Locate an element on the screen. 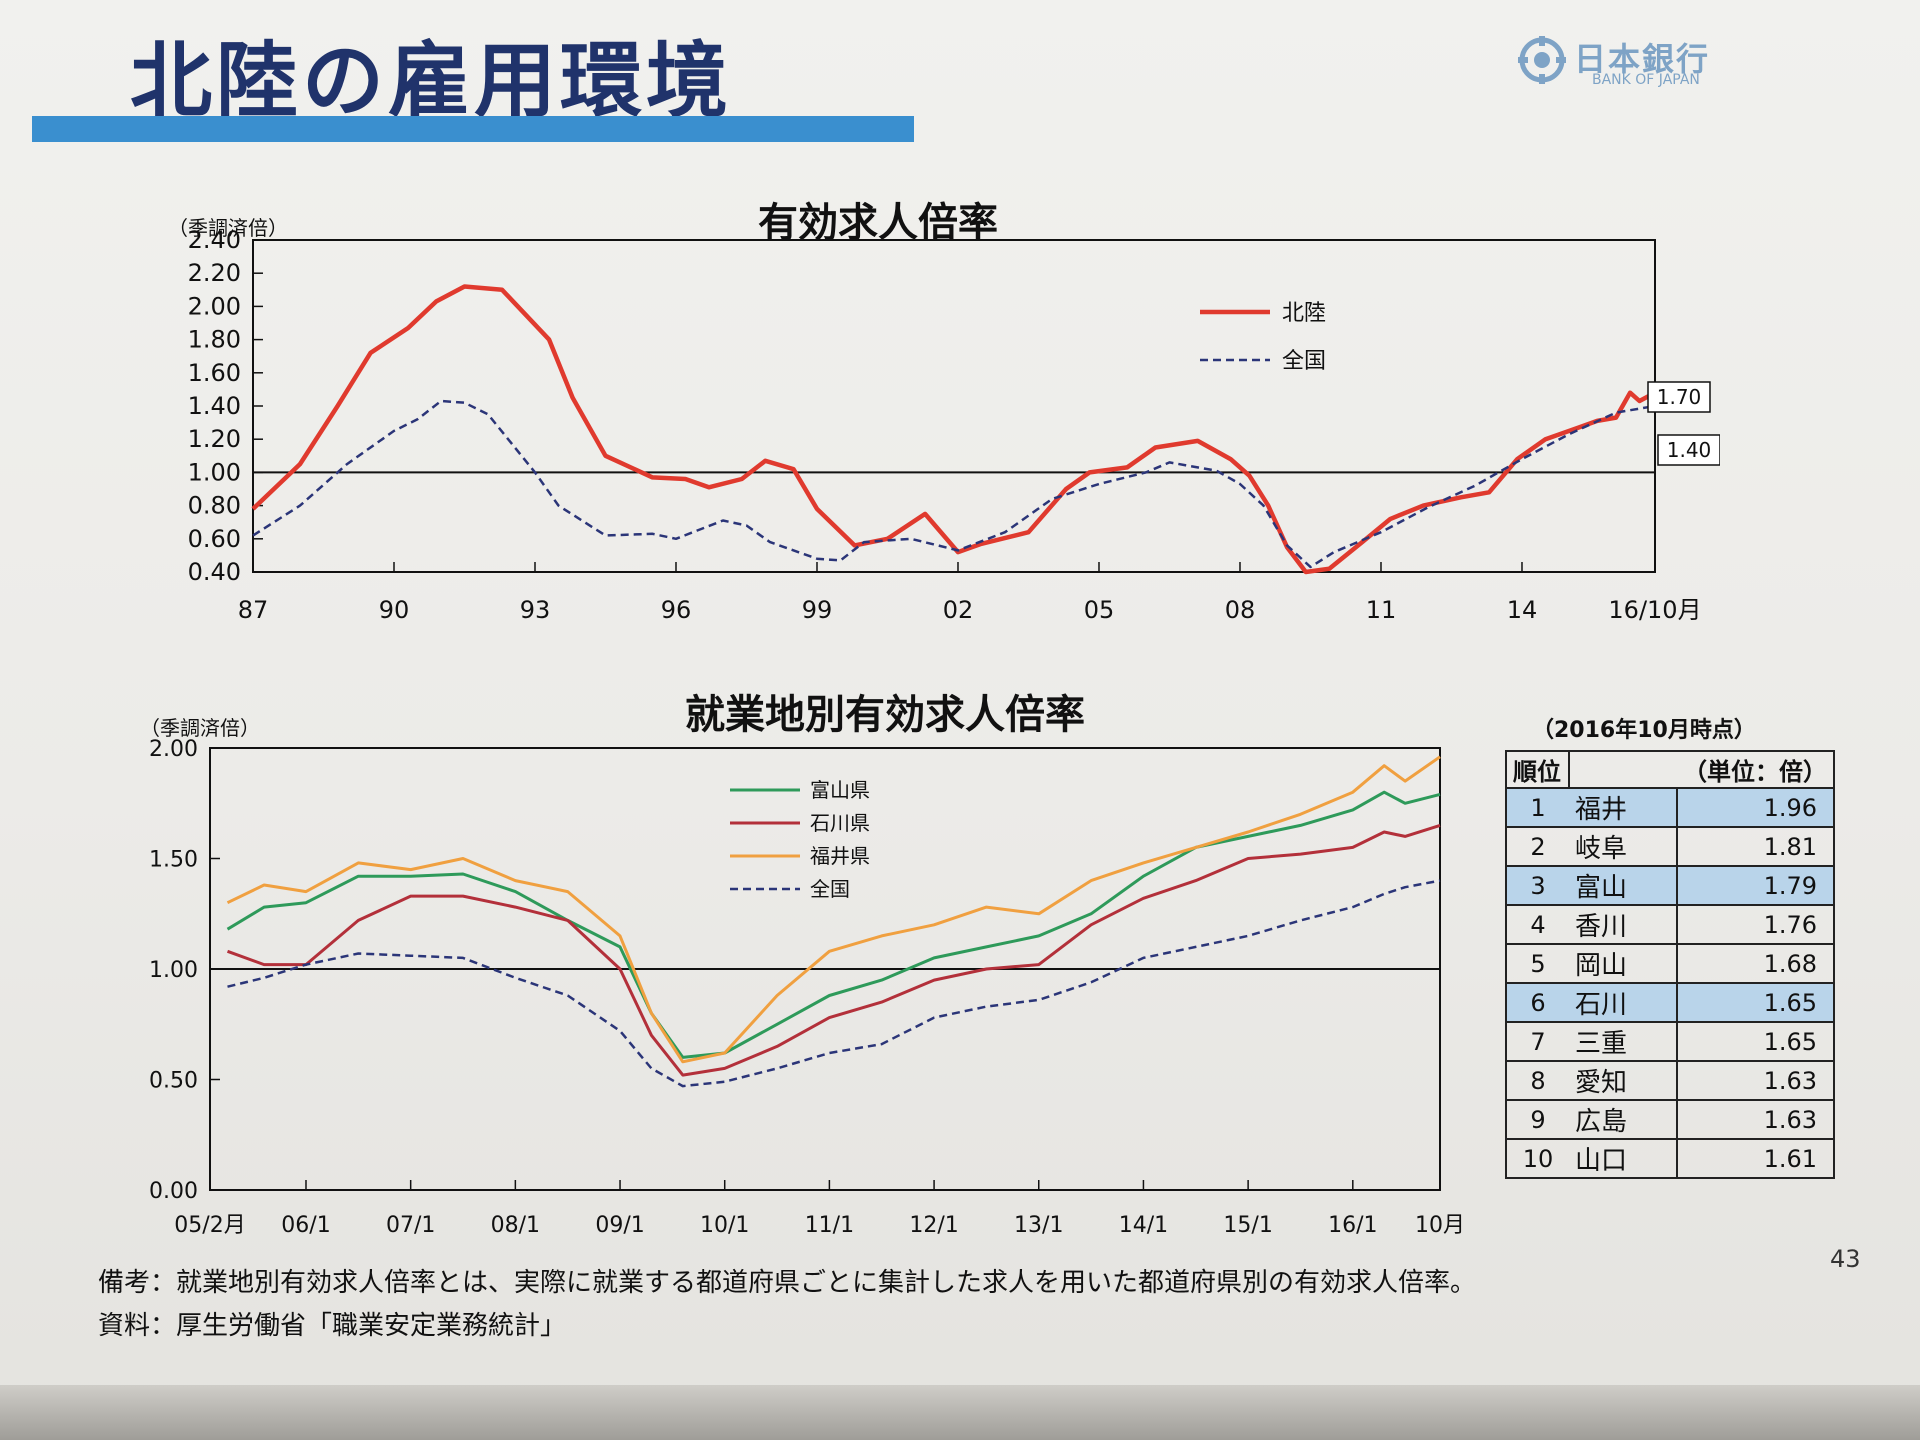  chart2-legend-label: 石川県 is located at coordinates (840, 823).